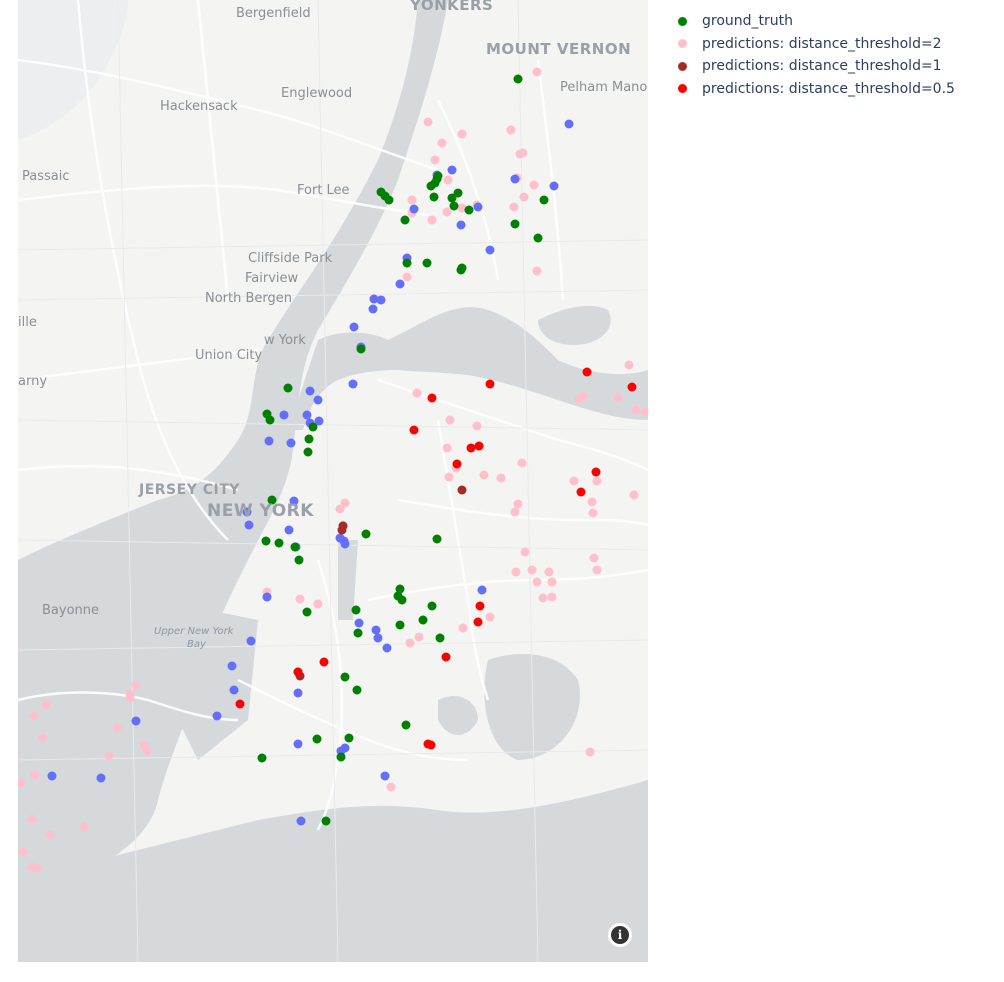 Image resolution: width=1004 pixels, height=982 pixels. Describe the element at coordinates (342, 530) in the screenshot. I see `threshold-1-marker` at that location.